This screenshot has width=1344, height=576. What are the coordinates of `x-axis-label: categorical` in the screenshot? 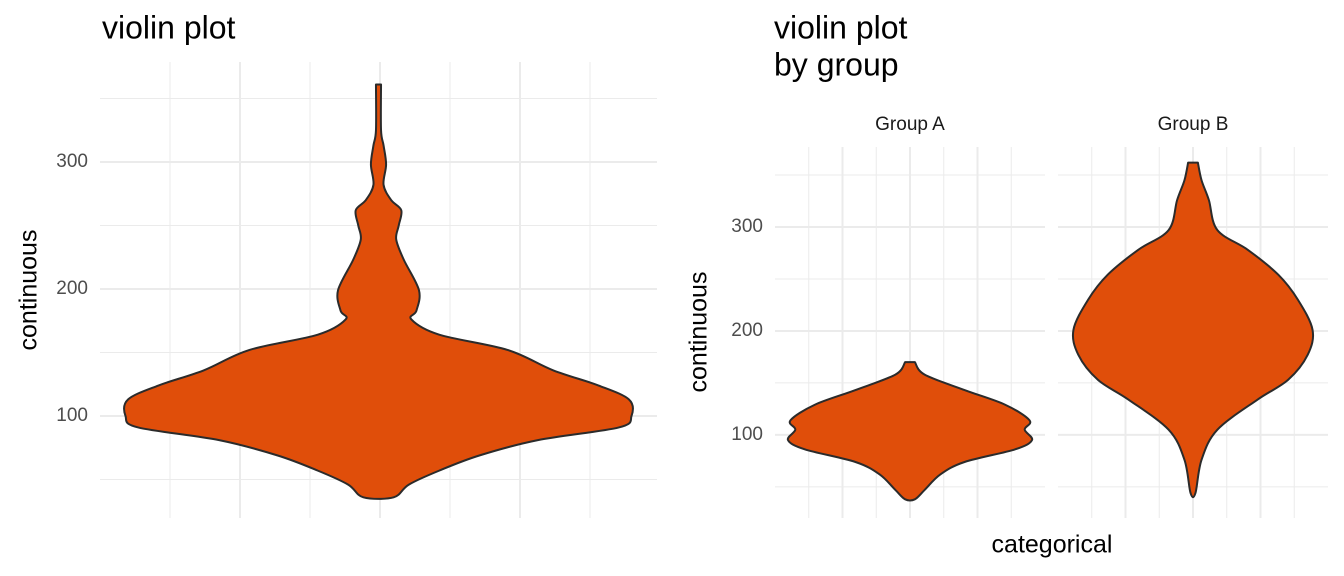 It's located at (1052, 545).